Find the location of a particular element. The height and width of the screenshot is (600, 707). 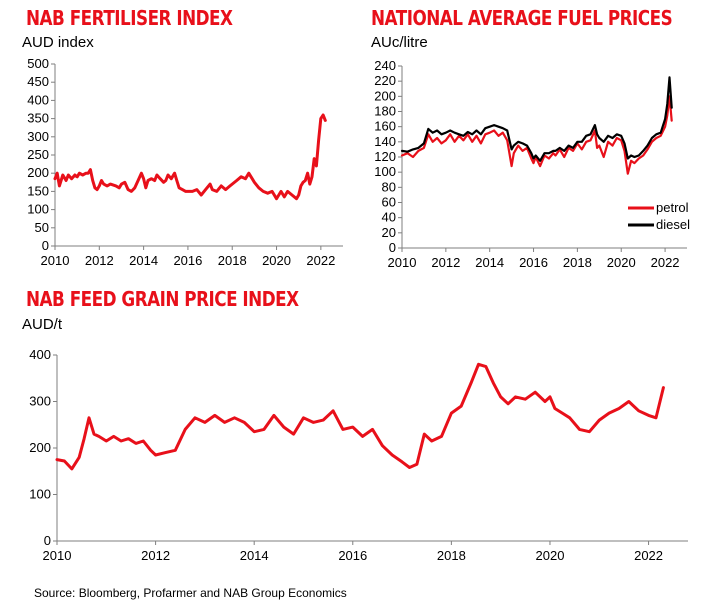

feed-grain-x-tick-label: 2012 is located at coordinates (155, 555).